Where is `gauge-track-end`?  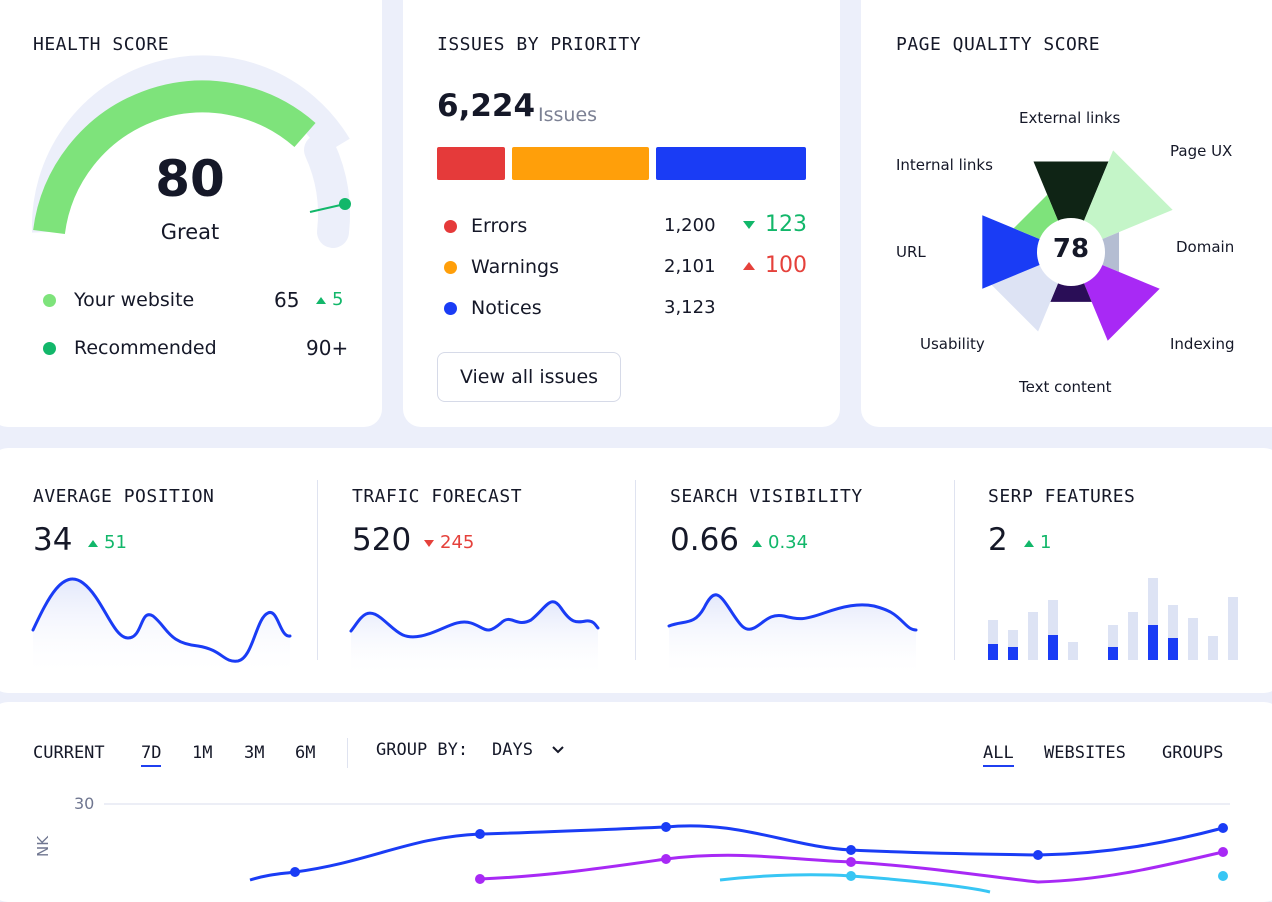 gauge-track-end is located at coordinates (327, 191).